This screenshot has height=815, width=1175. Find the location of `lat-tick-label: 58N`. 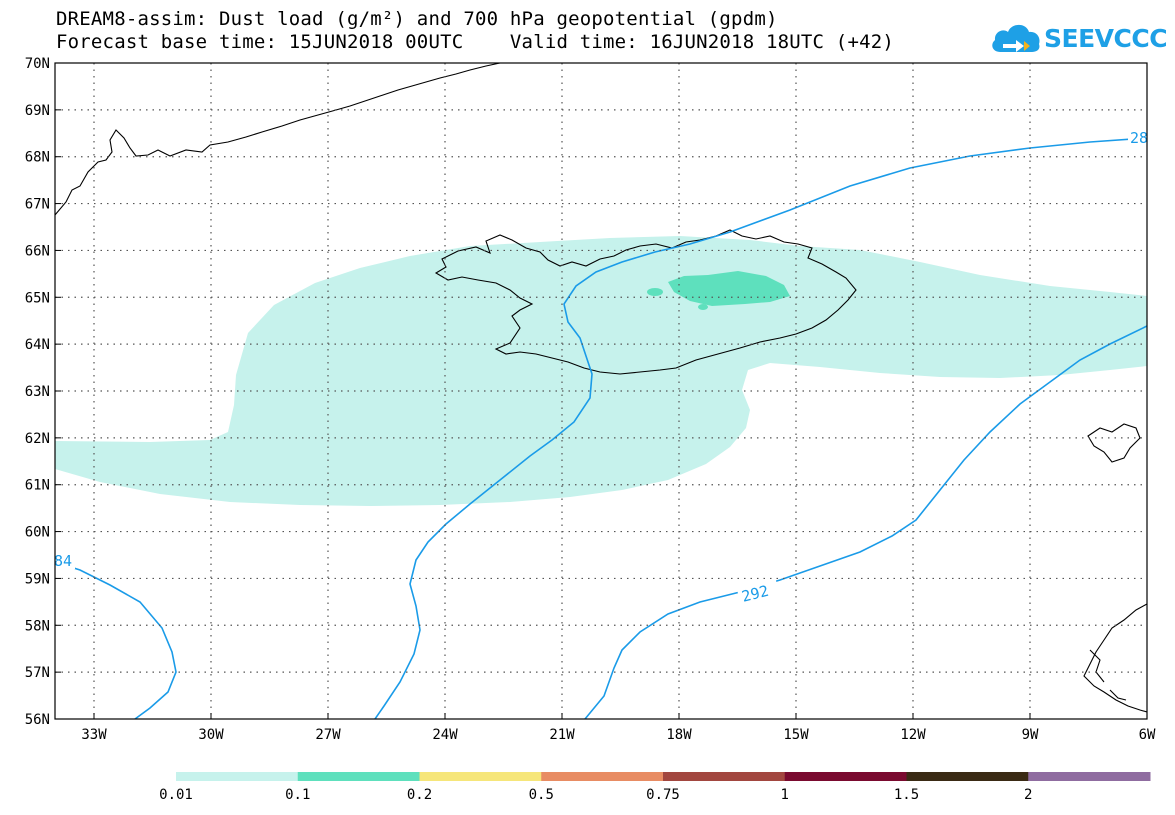

lat-tick-label: 58N is located at coordinates (37, 626).